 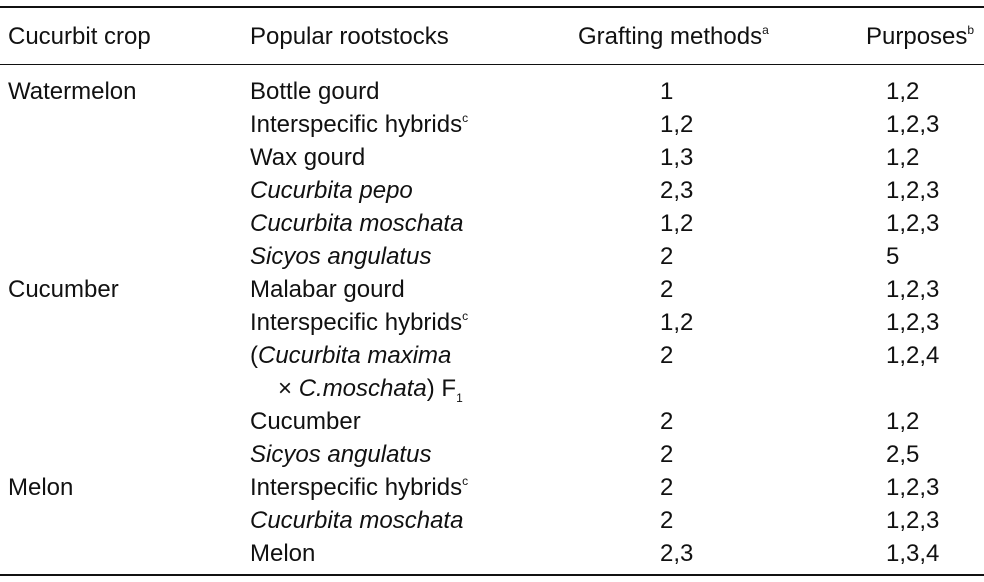 I want to click on purposes-cell: 5, so click(x=893, y=256).